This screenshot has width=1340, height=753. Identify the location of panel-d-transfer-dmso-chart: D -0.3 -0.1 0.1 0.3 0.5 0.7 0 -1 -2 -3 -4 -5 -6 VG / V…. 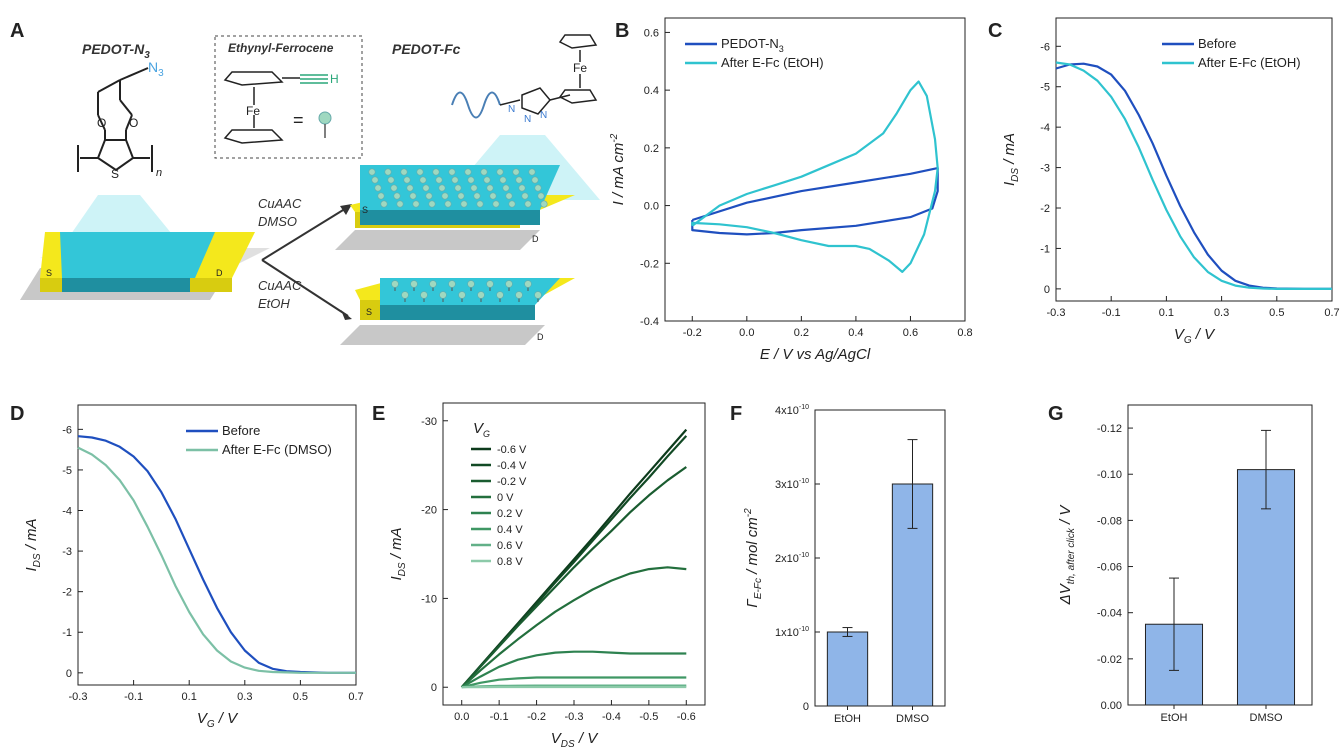
(187, 566).